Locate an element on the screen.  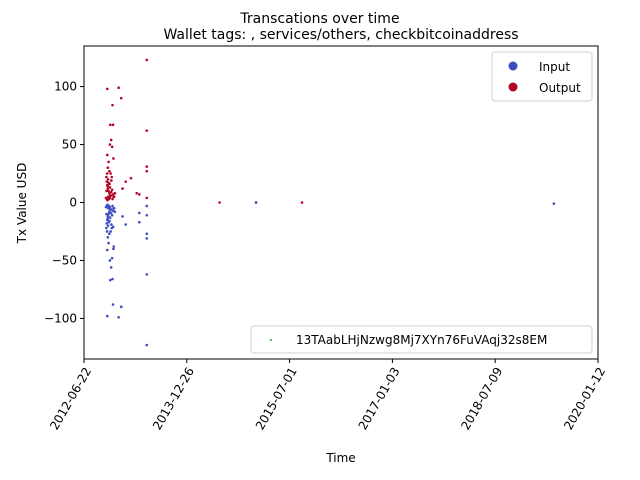
x-tick-label: 2017-01-03 is located at coordinates (379, 398).